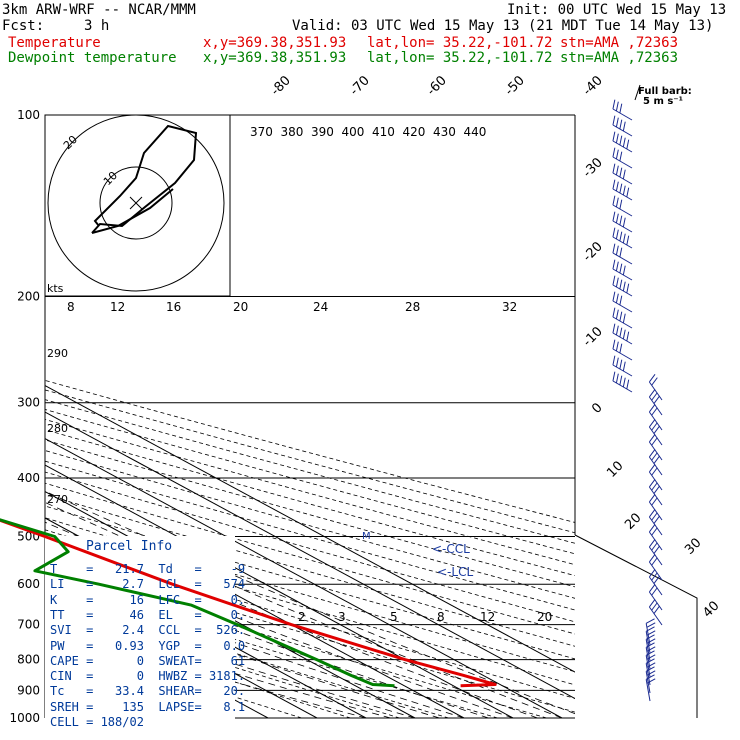  I want to click on theta-e-label: 440, so click(475, 132).